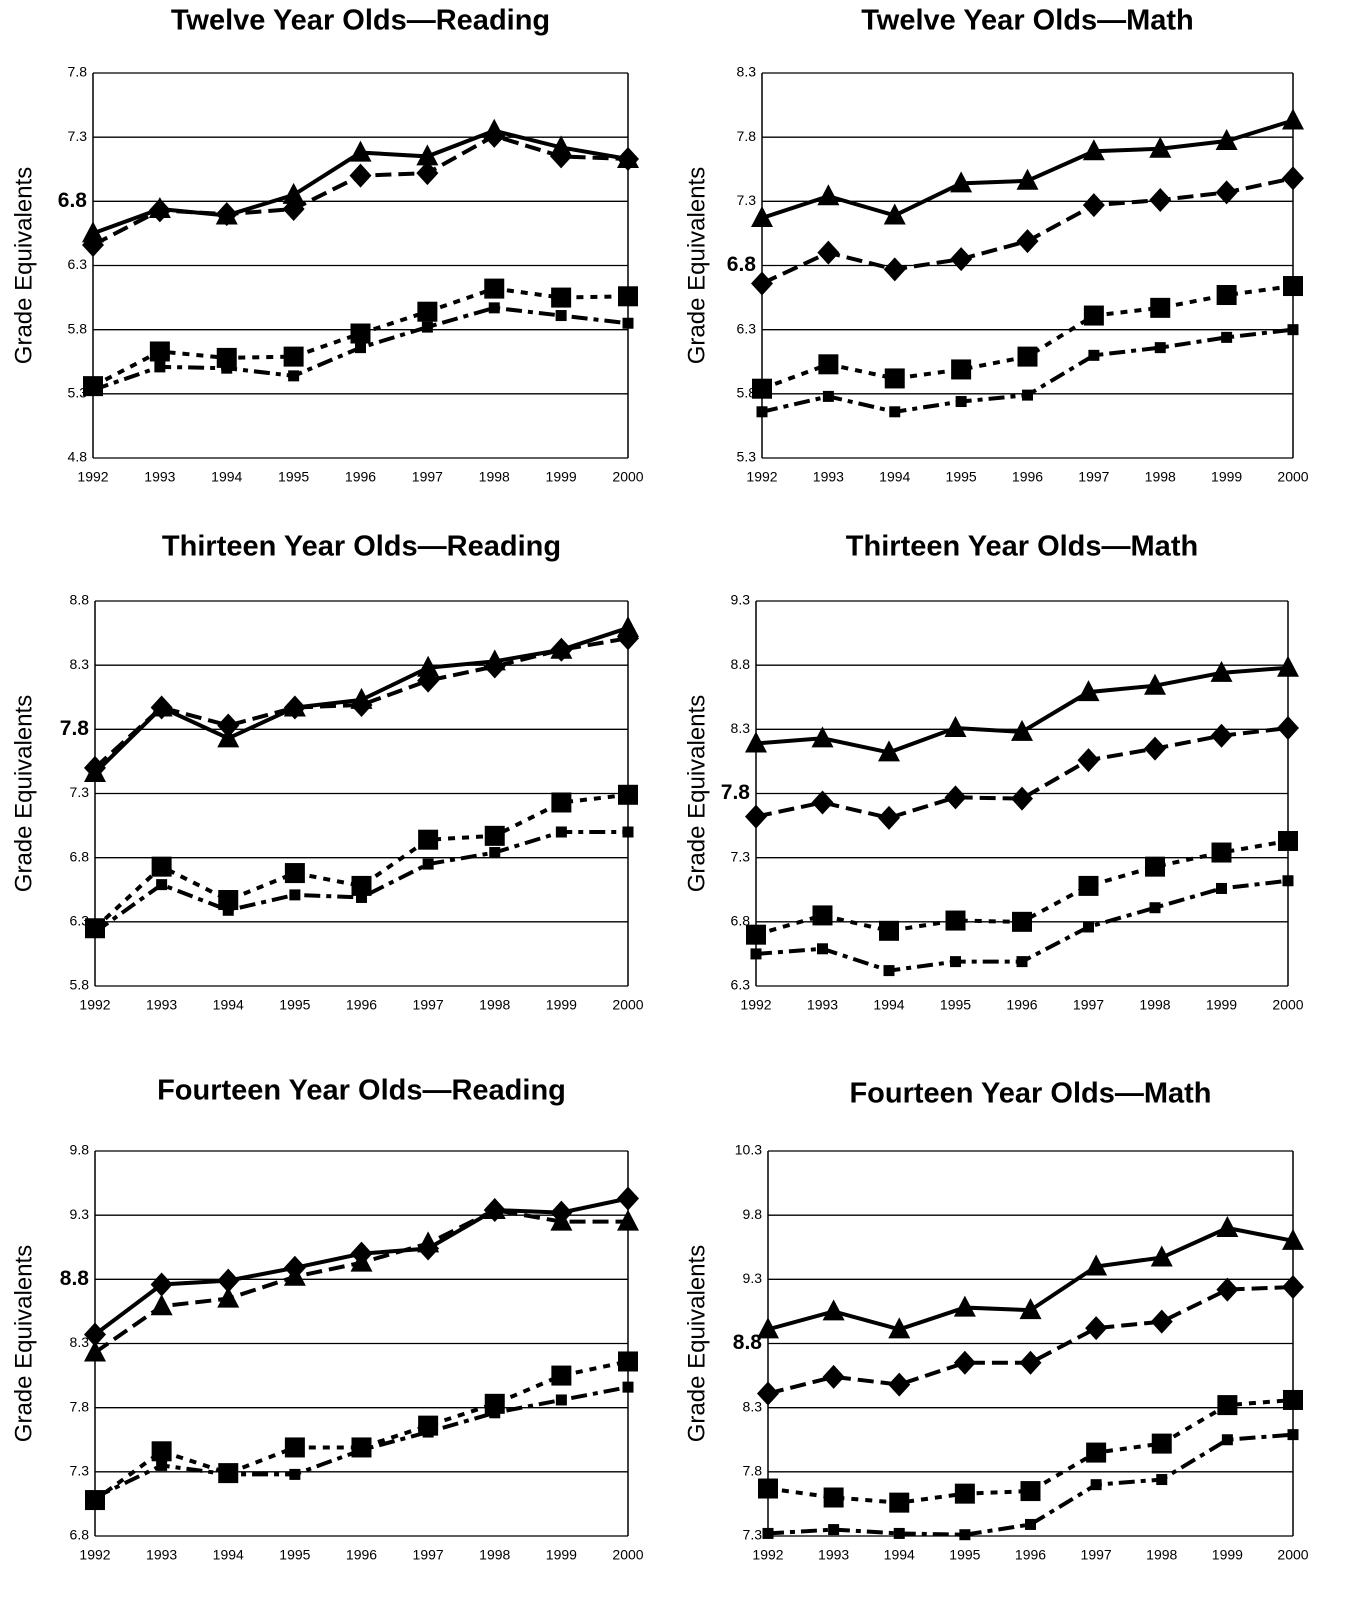 The width and height of the screenshot is (1364, 1614). Describe the element at coordinates (696, 1343) in the screenshot. I see `y-axis-label: Grade Equivalents` at that location.